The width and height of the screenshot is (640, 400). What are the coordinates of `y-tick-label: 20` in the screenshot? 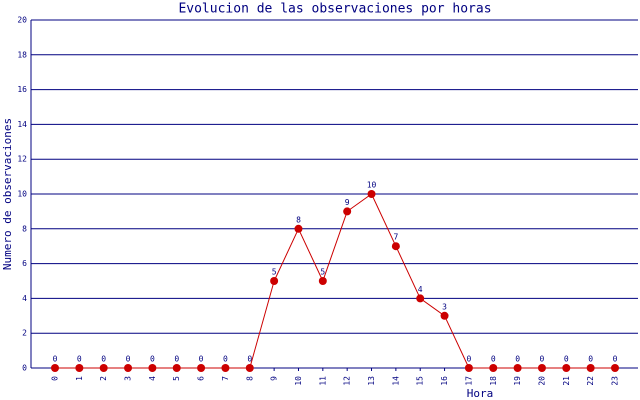 It's located at (22, 20).